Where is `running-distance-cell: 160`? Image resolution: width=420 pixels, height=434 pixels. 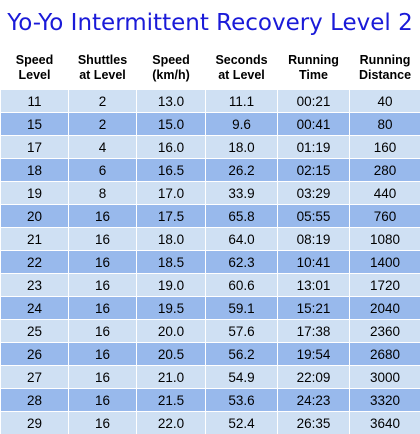 running-distance-cell: 160 is located at coordinates (385, 147).